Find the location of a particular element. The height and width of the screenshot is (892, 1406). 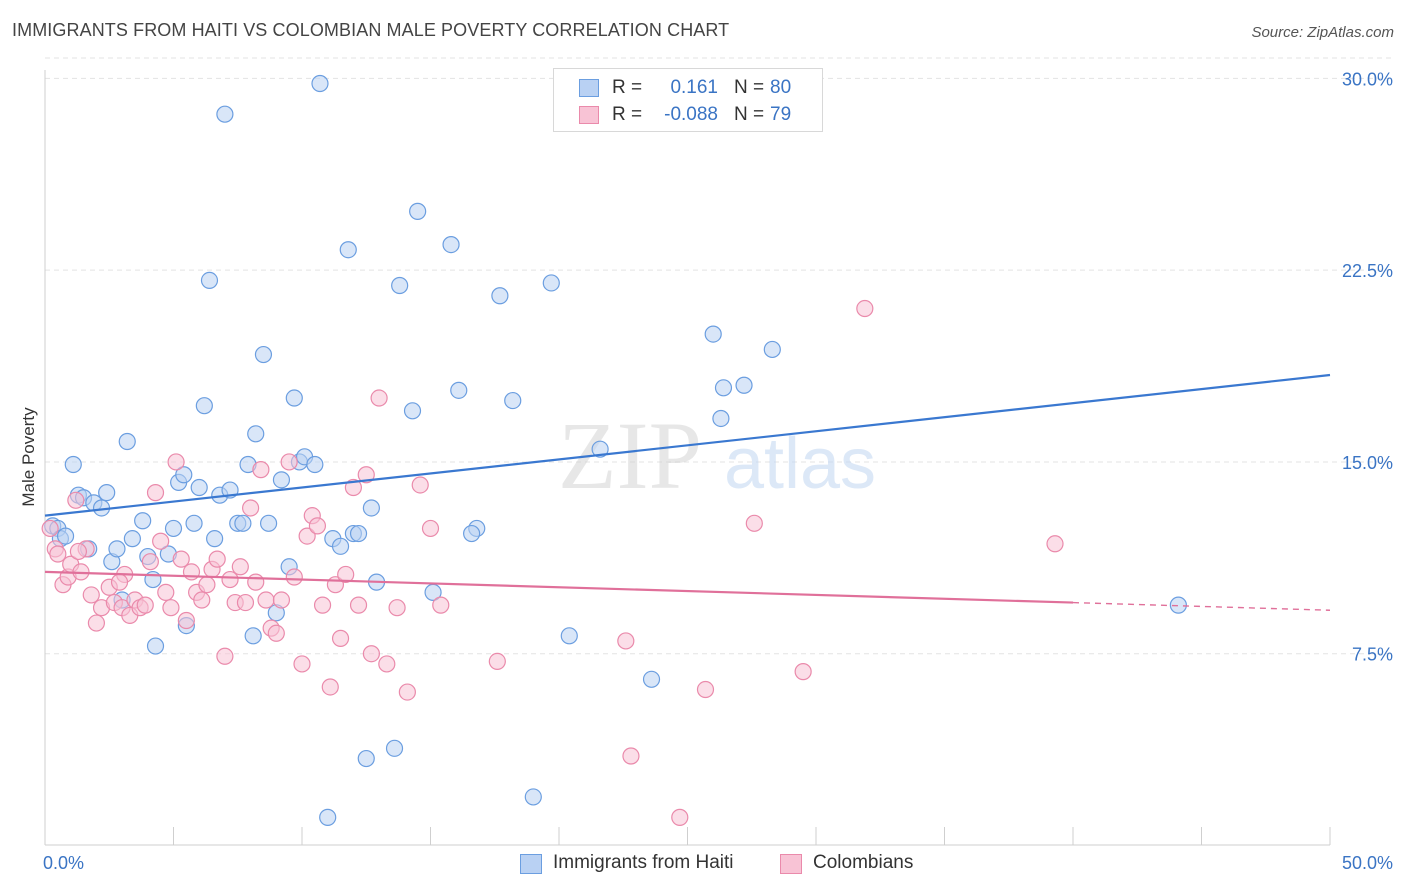

legend-row-colombians: R = -0.088 N = 79 is located at coordinates (688, 115).